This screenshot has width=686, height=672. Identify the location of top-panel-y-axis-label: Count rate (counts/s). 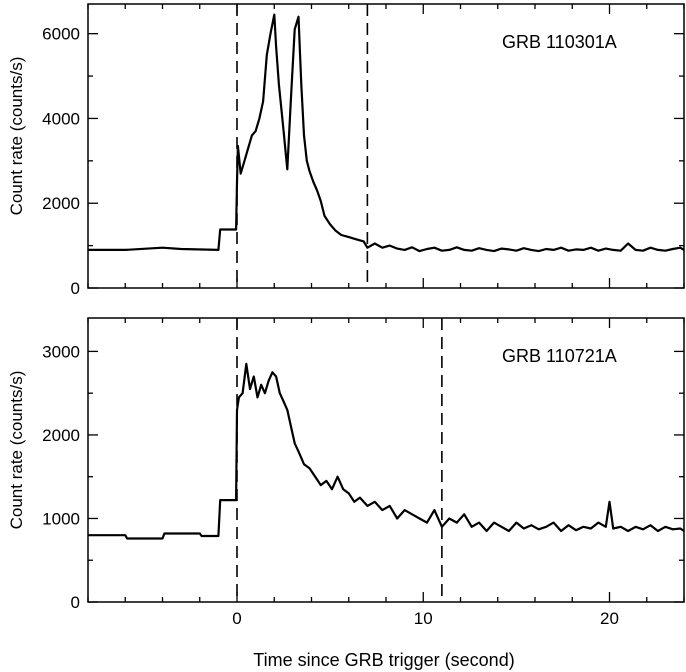
(16, 136).